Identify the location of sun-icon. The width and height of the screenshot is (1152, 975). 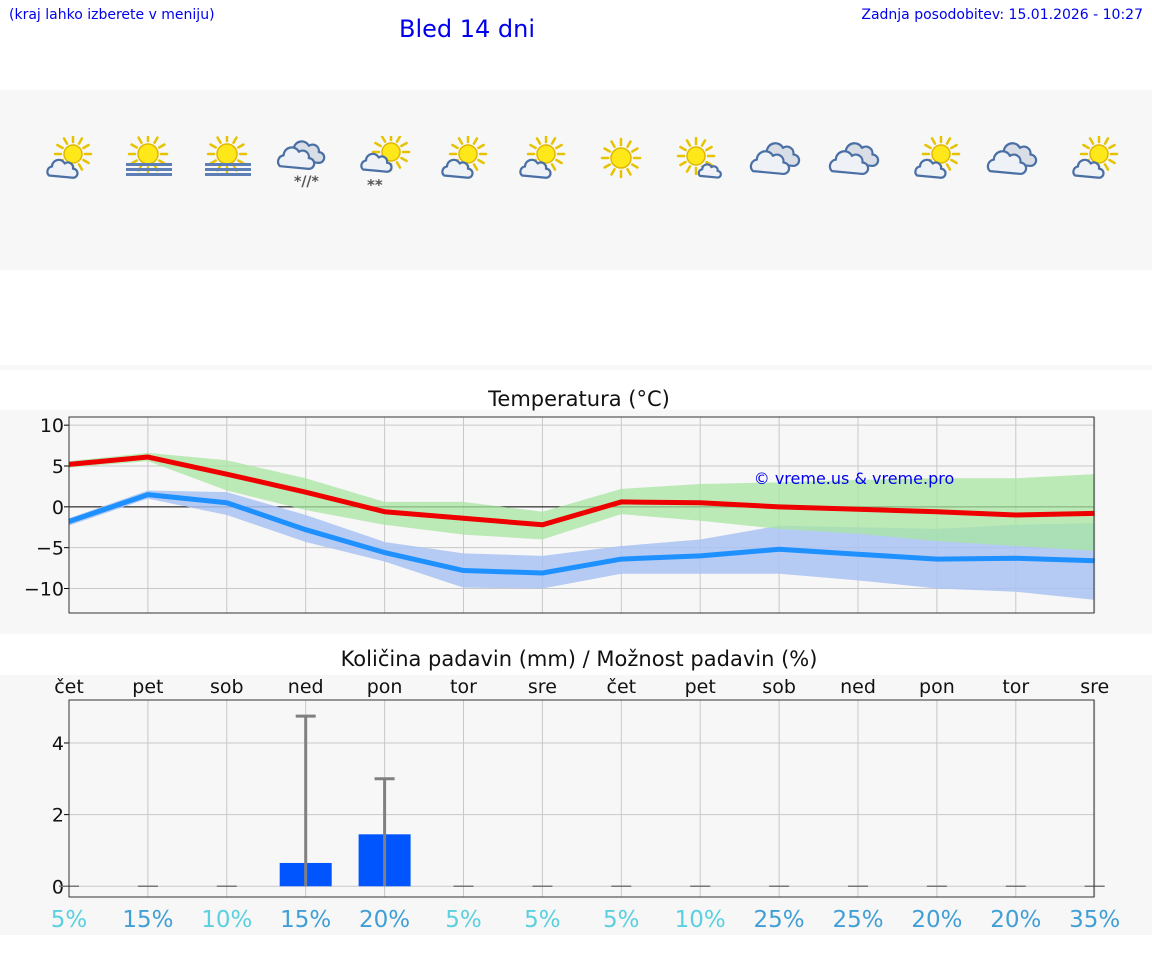
(621, 158).